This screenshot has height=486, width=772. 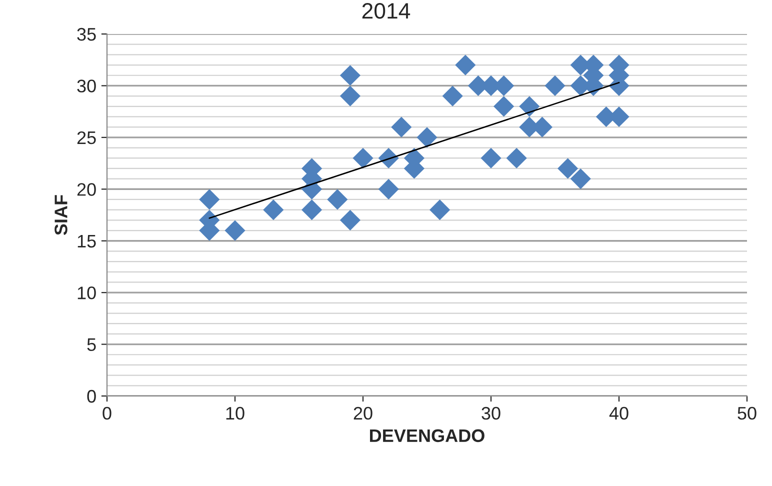 I want to click on x-tick-label: 30, so click(x=491, y=413).